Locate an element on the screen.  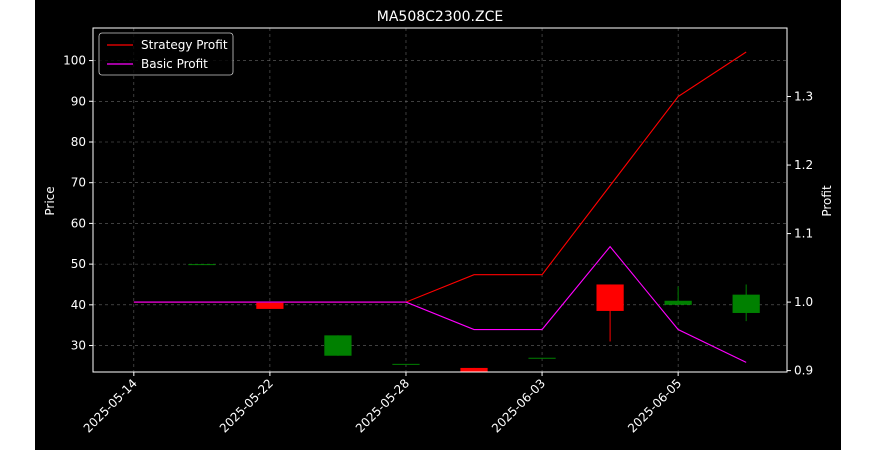
legend: Strategy Profit Basic Profit is located at coordinates (166, 54).